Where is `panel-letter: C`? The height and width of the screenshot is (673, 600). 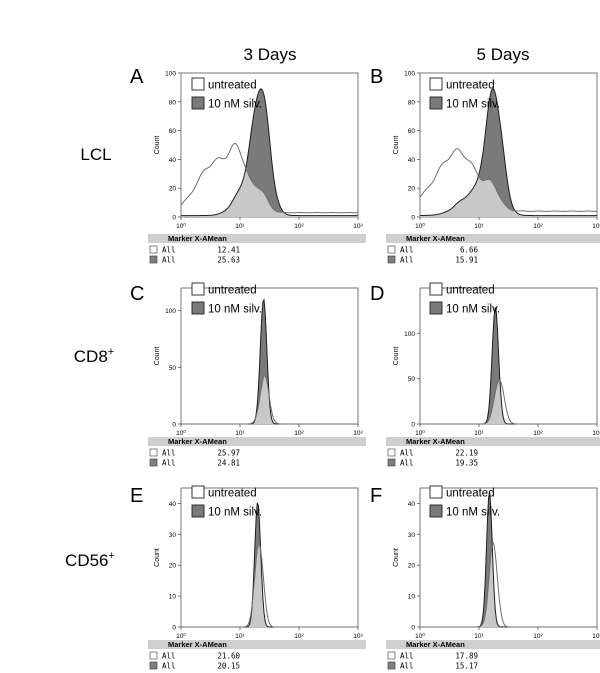
panel-letter: C is located at coordinates (137, 294).